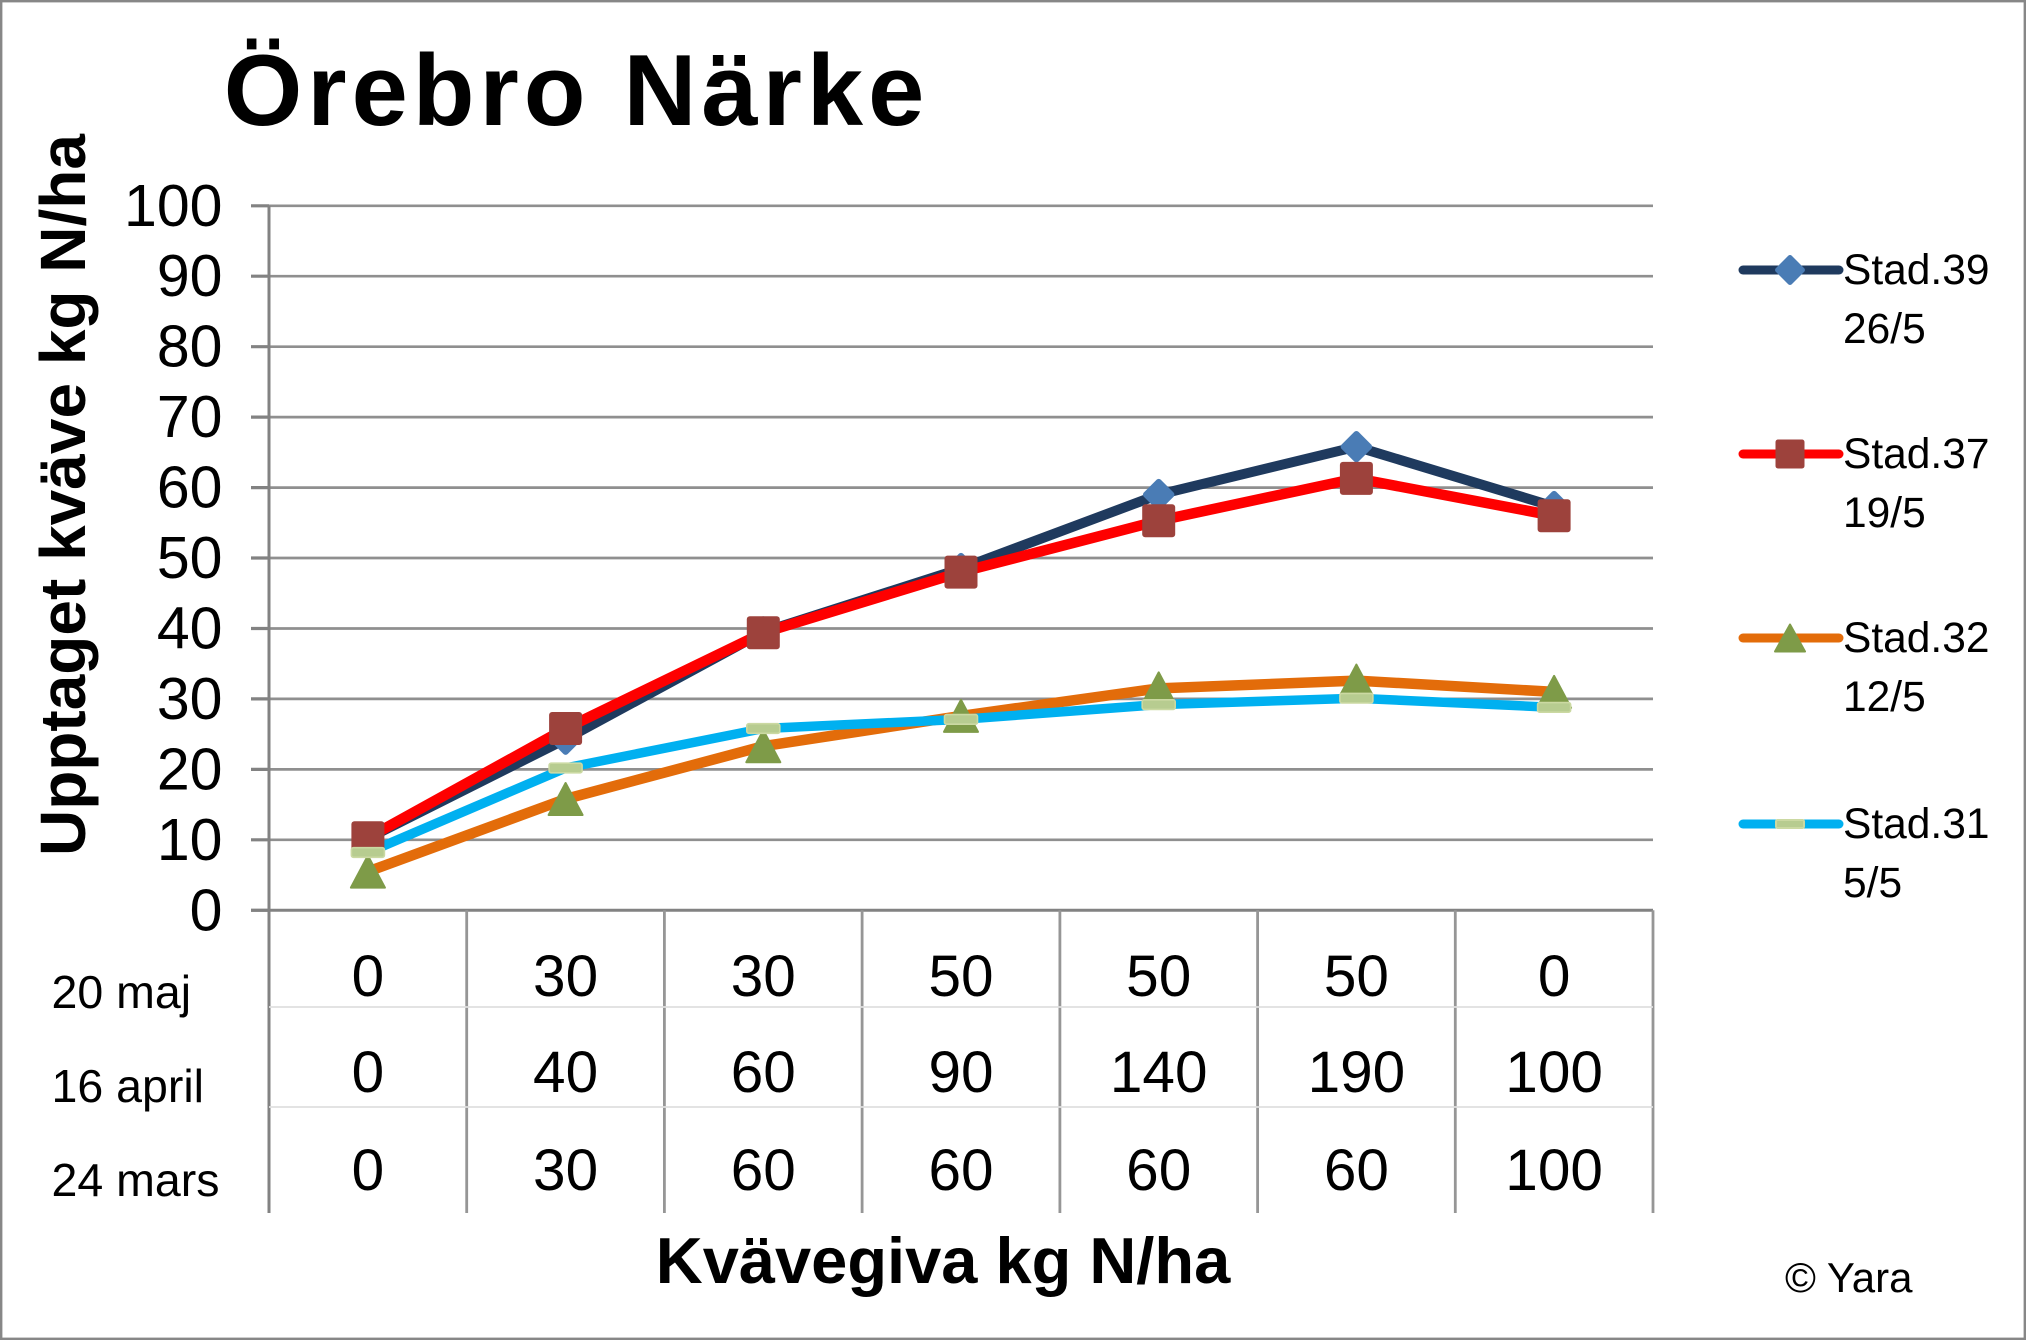  Describe the element at coordinates (1884, 329) in the screenshot. I see `svg-text: 26/5` at that location.